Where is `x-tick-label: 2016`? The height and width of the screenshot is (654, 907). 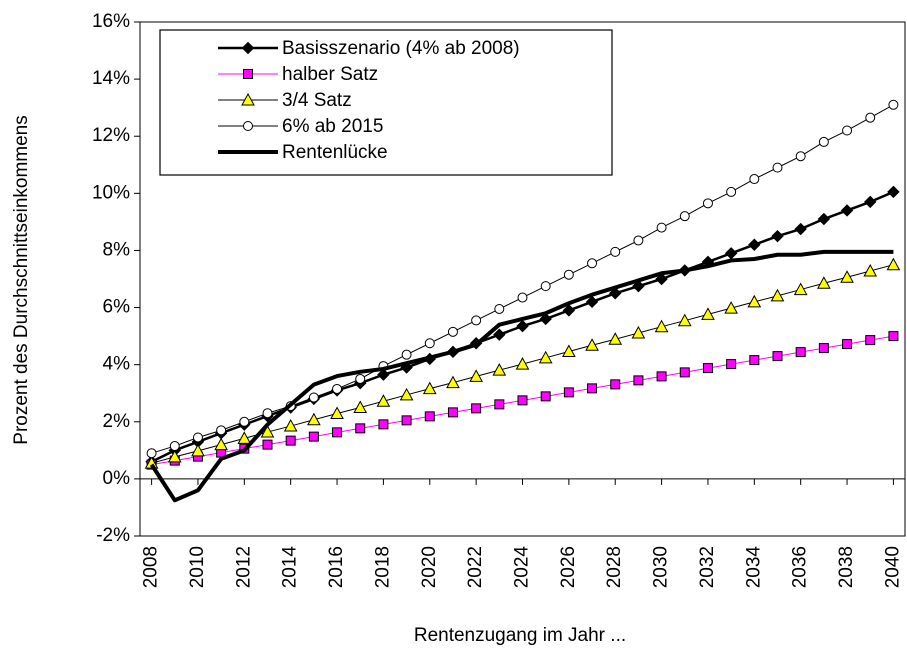 x-tick-label: 2016 is located at coordinates (336, 567).